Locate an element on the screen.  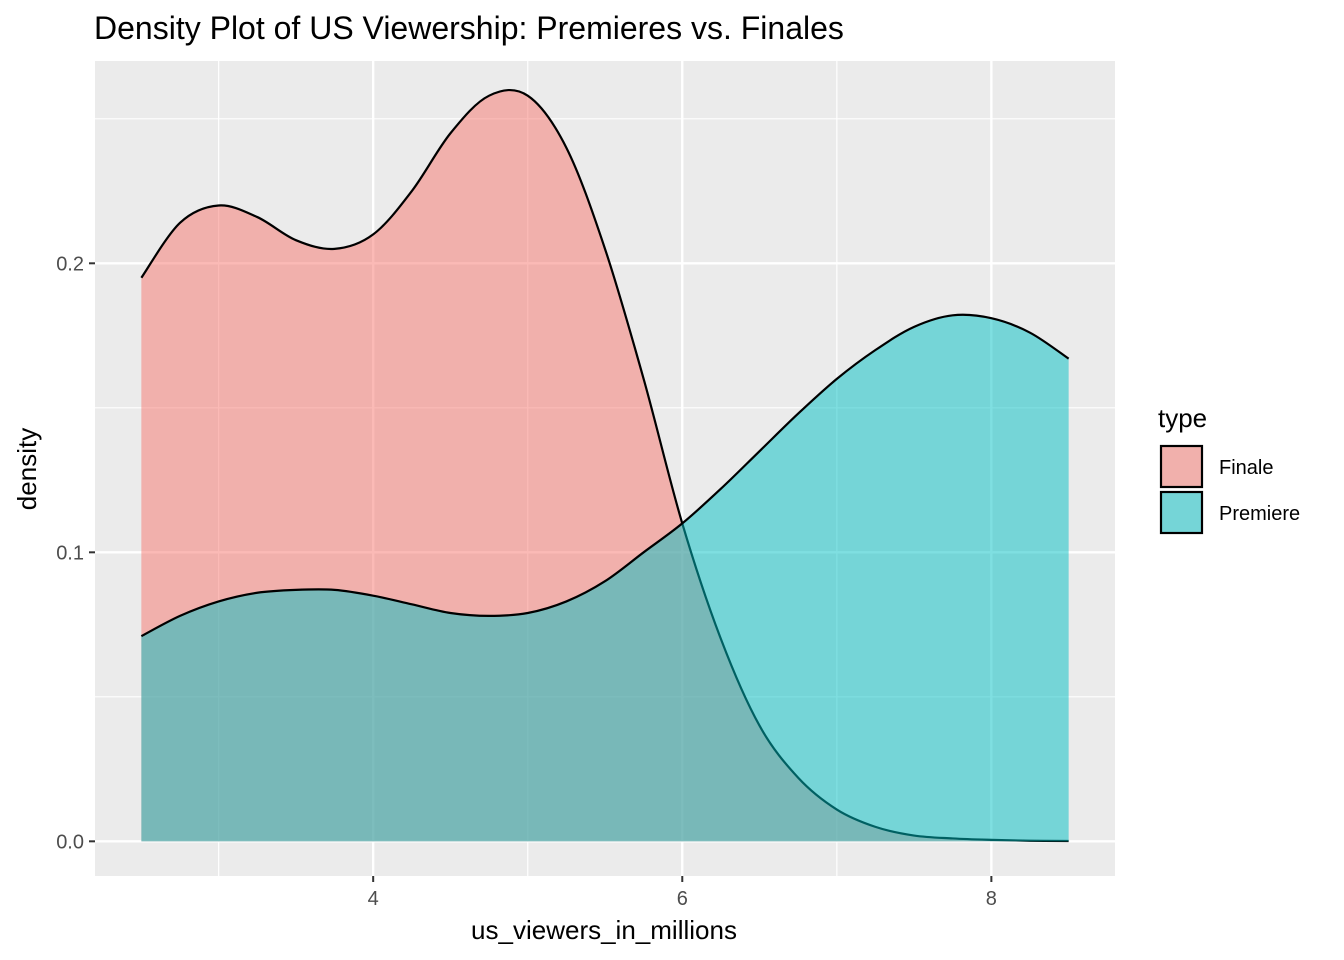
legend: type Finale Premiere is located at coordinates (1229, 469).